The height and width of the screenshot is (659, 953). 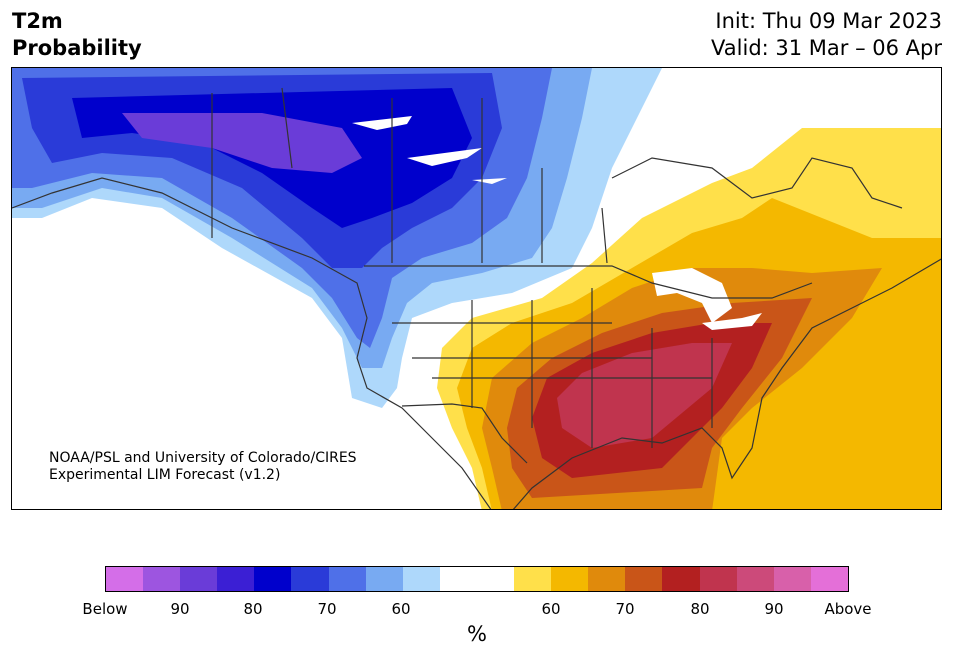 I want to click on canada-provinces, so click(x=409, y=175).